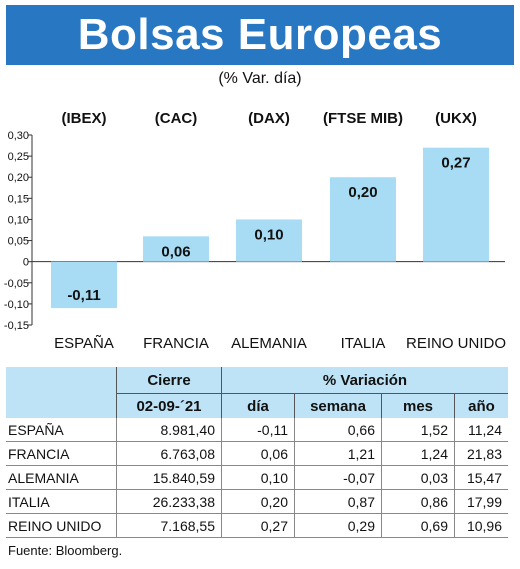 Image resolution: width=520 pixels, height=569 pixels. I want to click on title-banner: Bolsas Europeas, so click(260, 35).